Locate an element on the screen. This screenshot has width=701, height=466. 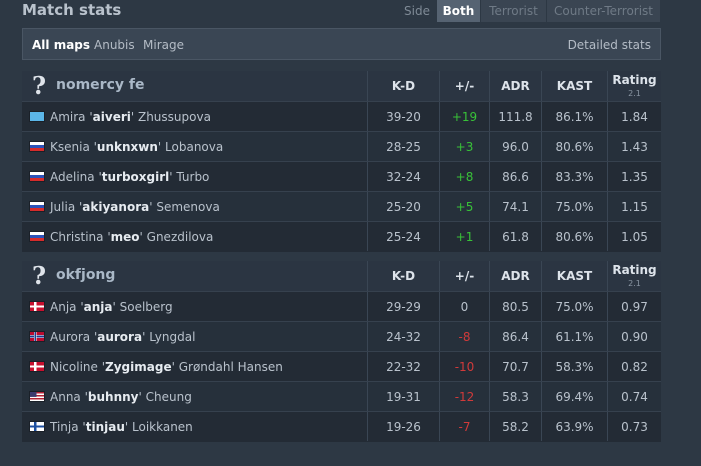
player-adr: 86.6 is located at coordinates (515, 176).